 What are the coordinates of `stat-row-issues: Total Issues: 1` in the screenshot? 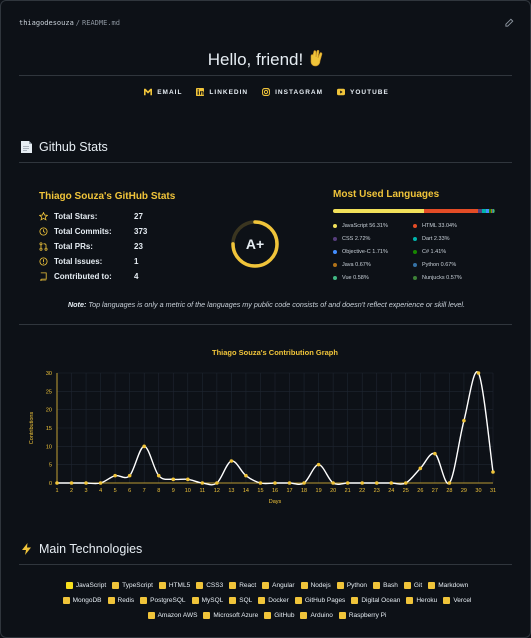 It's located at (88, 261).